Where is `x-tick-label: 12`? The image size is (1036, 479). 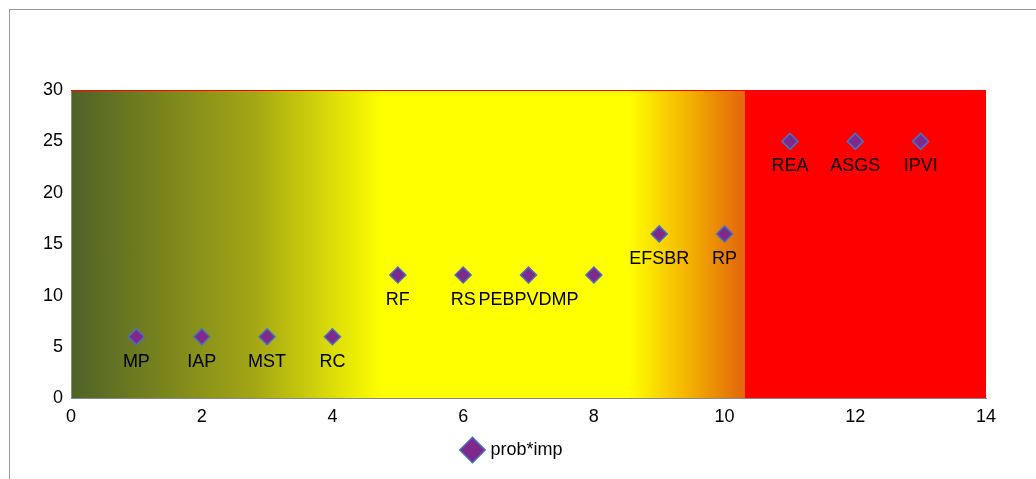
x-tick-label: 12 is located at coordinates (855, 416).